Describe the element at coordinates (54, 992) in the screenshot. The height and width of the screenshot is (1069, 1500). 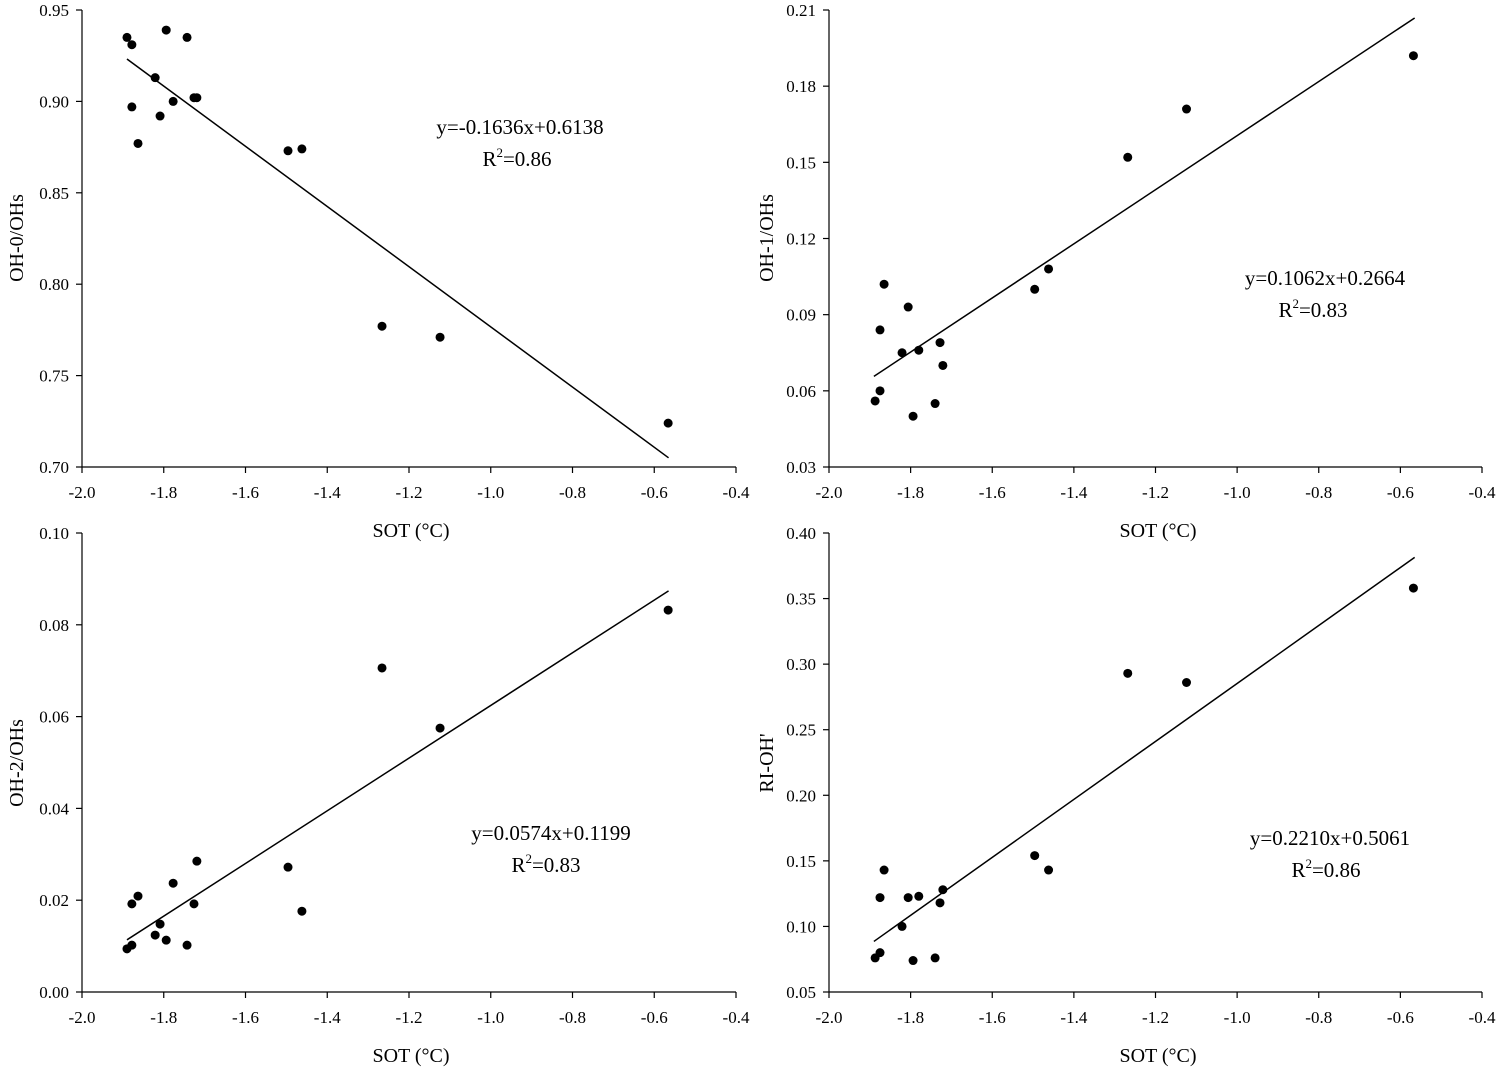
I see `y-tick-label: 0.00` at that location.